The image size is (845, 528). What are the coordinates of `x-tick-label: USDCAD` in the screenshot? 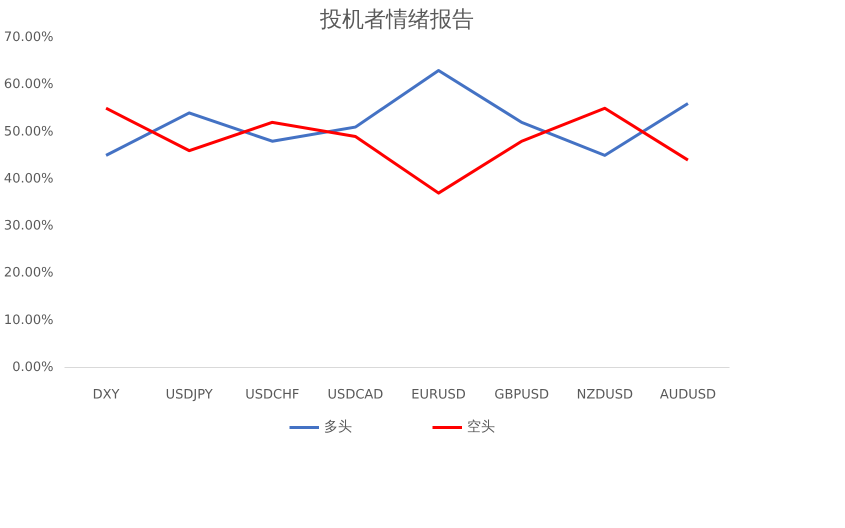 It's located at (356, 395).